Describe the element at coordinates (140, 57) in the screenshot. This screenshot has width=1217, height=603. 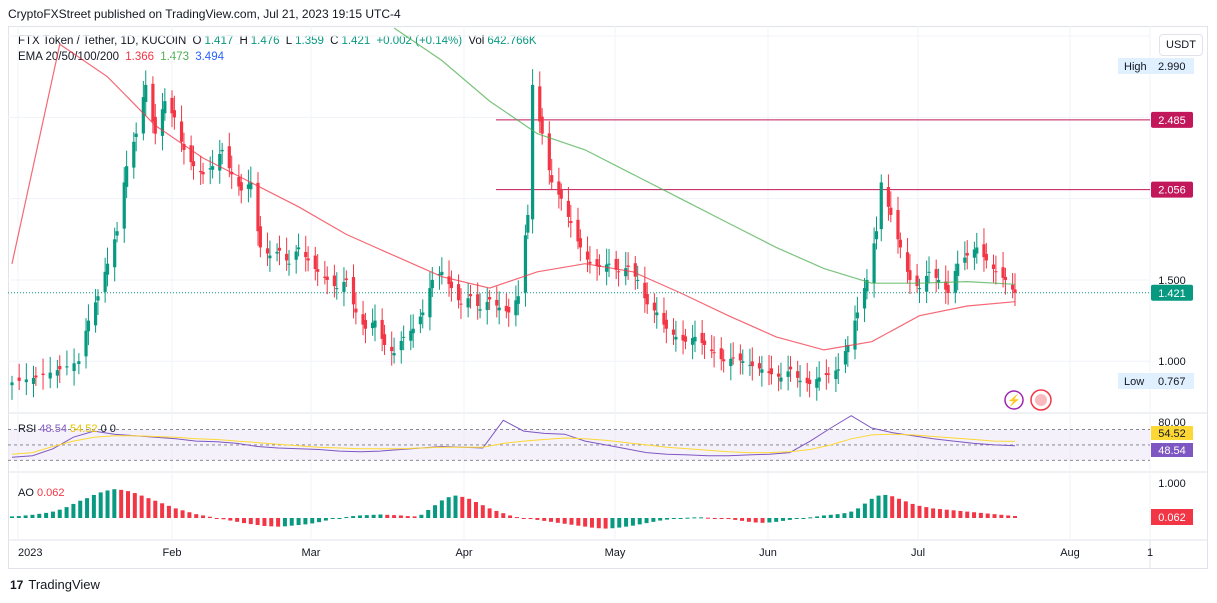
I see `ema20-value: 1.366` at that location.